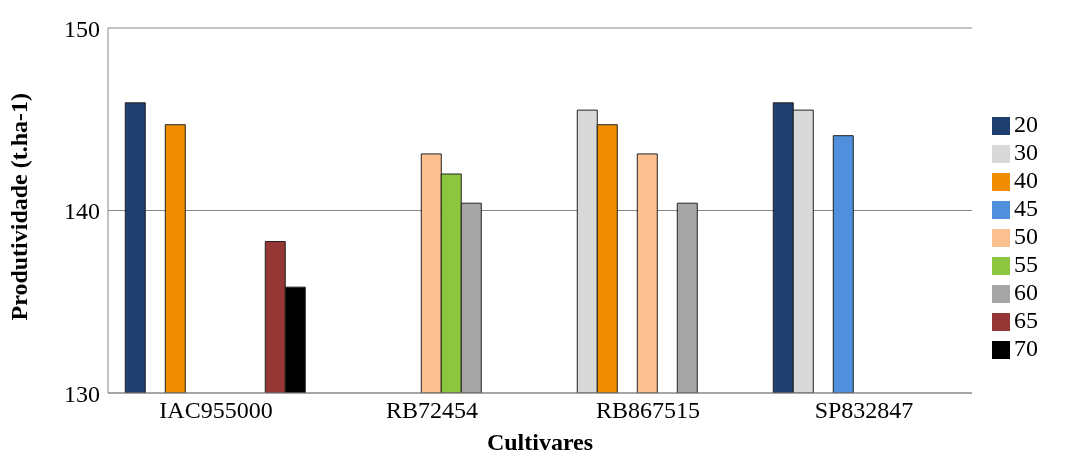 The height and width of the screenshot is (468, 1070). What do you see at coordinates (540, 442) in the screenshot?
I see `x-axis-title: Cultivares` at bounding box center [540, 442].